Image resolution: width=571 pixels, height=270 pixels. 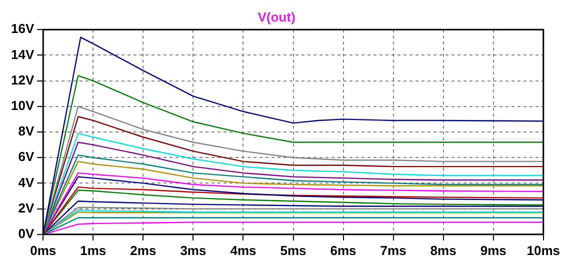 What do you see at coordinates (26, 233) in the screenshot?
I see `y-tick-label: 0V` at bounding box center [26, 233].